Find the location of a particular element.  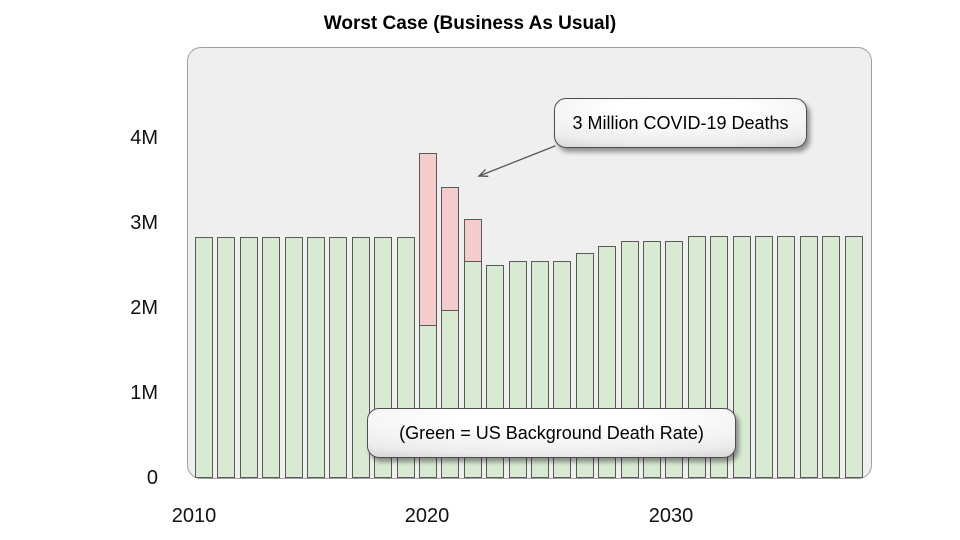

bar-2022-covid-segment is located at coordinates (472, 241).